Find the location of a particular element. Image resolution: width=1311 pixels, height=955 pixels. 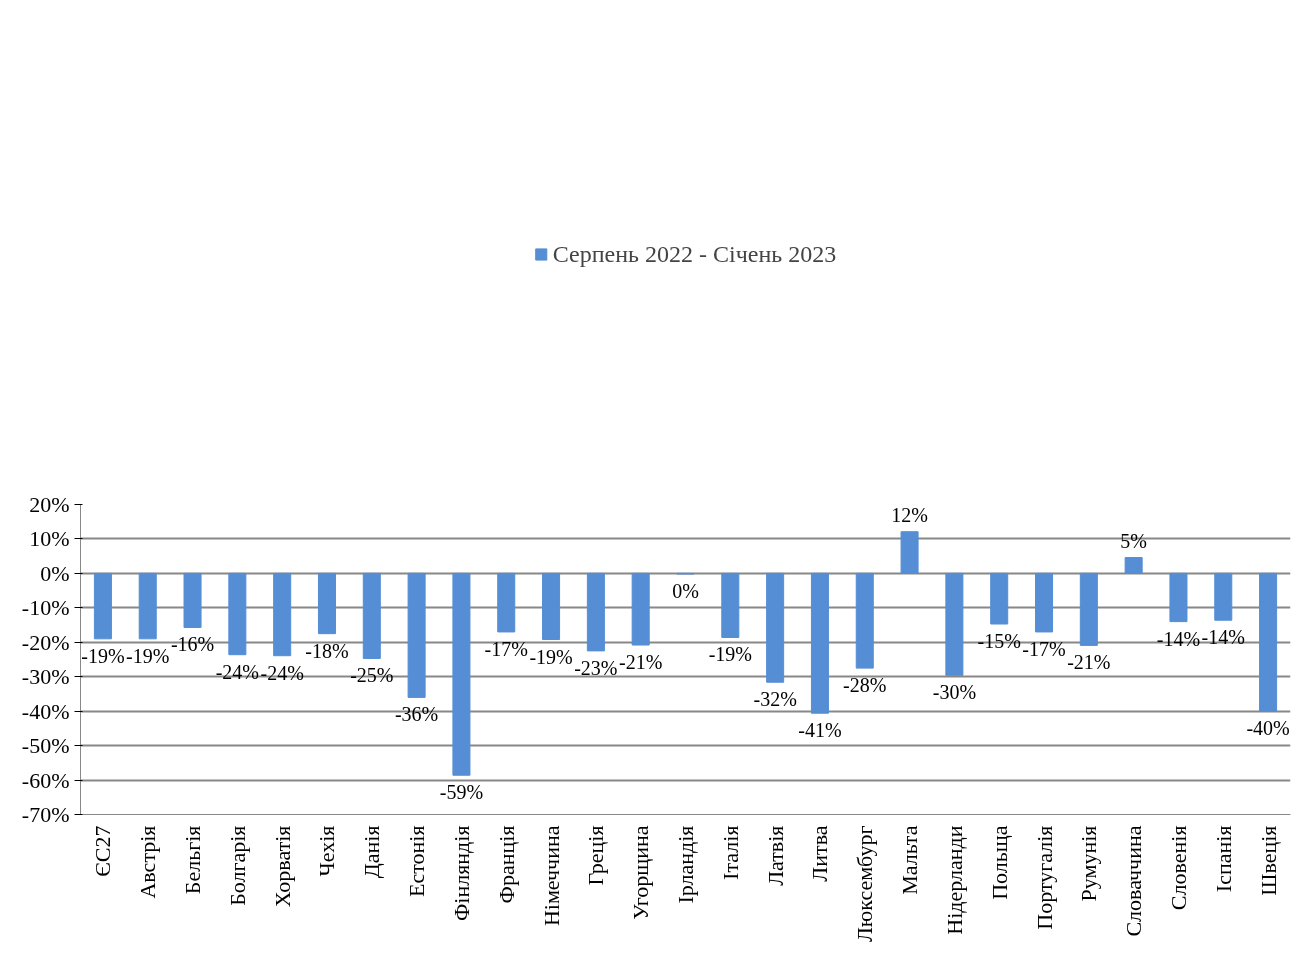

data-label: -30% is located at coordinates (954, 692).